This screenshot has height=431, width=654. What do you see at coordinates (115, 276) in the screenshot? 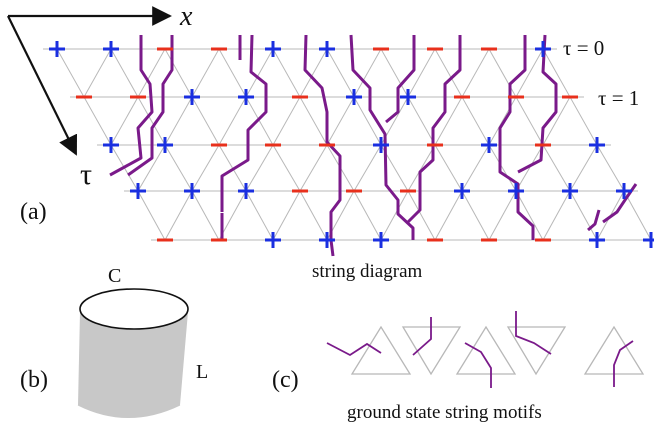
I see `cylinder-top-label: C` at bounding box center [115, 276].